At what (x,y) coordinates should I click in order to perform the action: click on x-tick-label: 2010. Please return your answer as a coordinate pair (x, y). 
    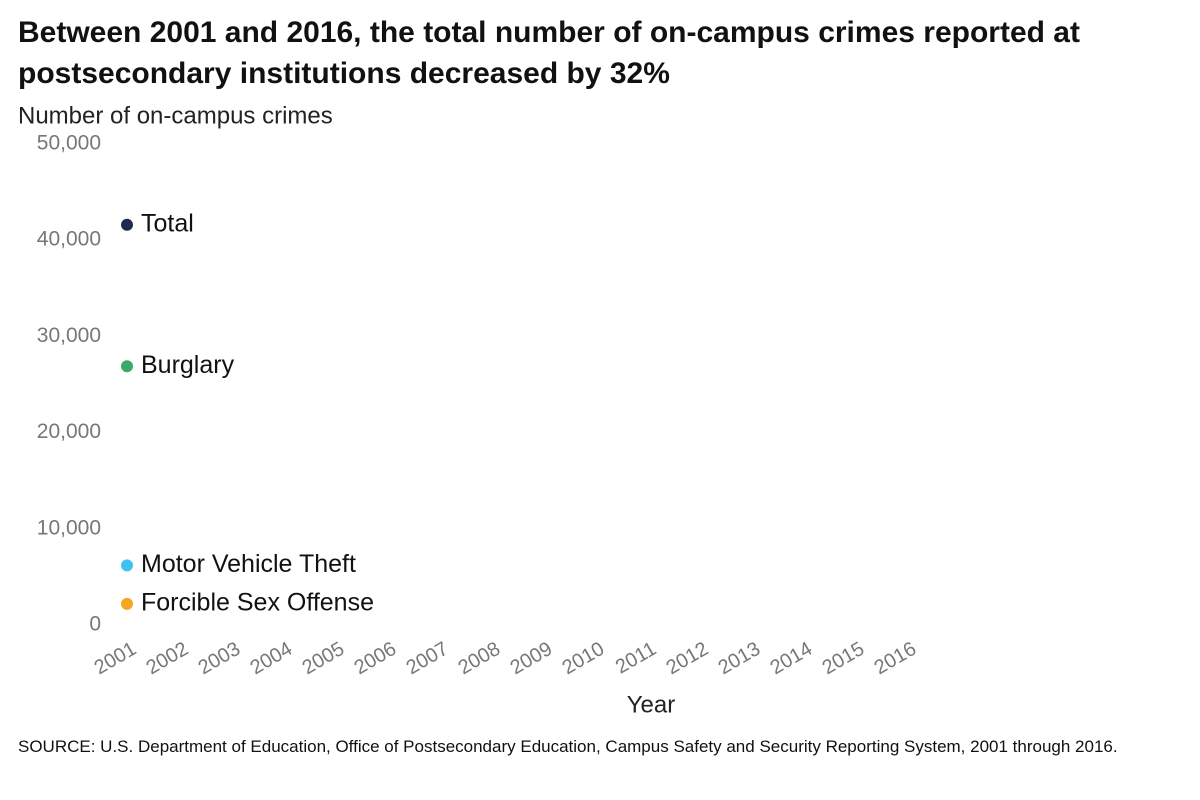
    Looking at the image, I should click on (584, 658).